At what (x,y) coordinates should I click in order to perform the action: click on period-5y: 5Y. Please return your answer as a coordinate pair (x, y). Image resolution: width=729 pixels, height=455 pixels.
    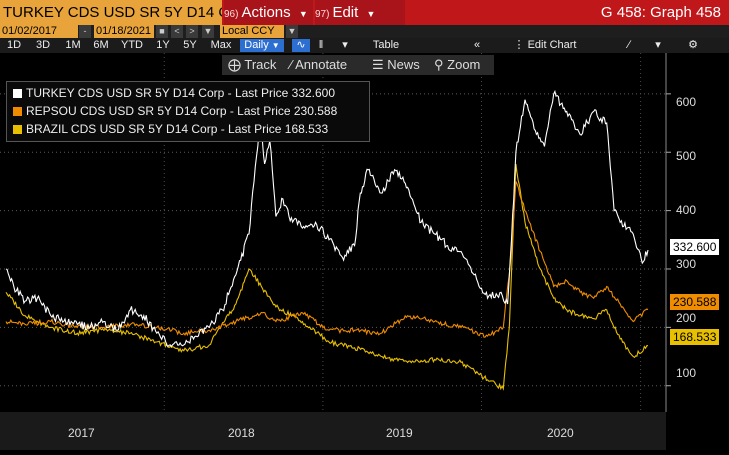
    Looking at the image, I should click on (190, 45).